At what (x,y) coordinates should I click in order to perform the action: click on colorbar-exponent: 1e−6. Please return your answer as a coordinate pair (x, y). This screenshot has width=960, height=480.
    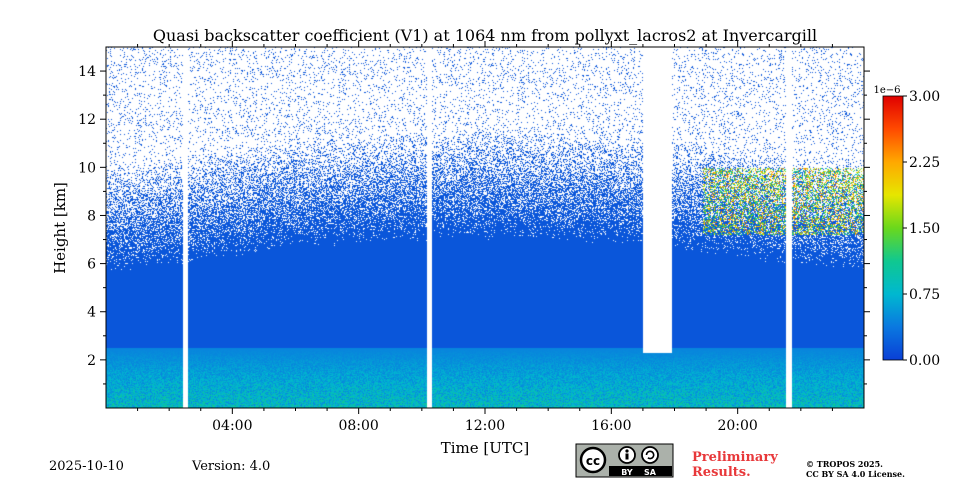
    Looking at the image, I should click on (886, 90).